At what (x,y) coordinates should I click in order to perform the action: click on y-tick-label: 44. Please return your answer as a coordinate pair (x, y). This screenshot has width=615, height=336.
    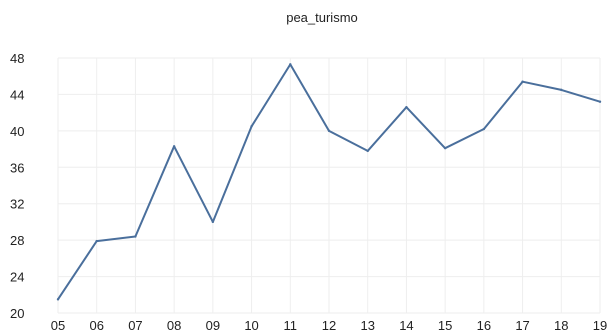
    Looking at the image, I should click on (17, 94).